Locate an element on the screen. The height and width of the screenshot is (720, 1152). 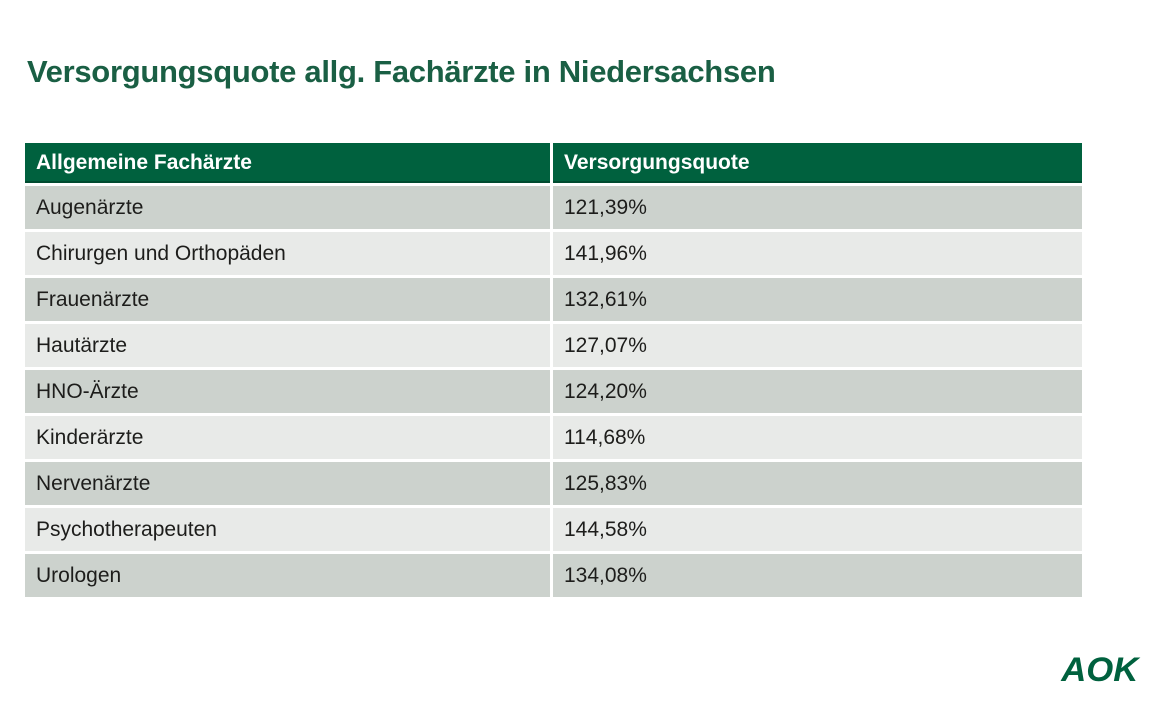
row-value: 144,58% is located at coordinates (817, 529).